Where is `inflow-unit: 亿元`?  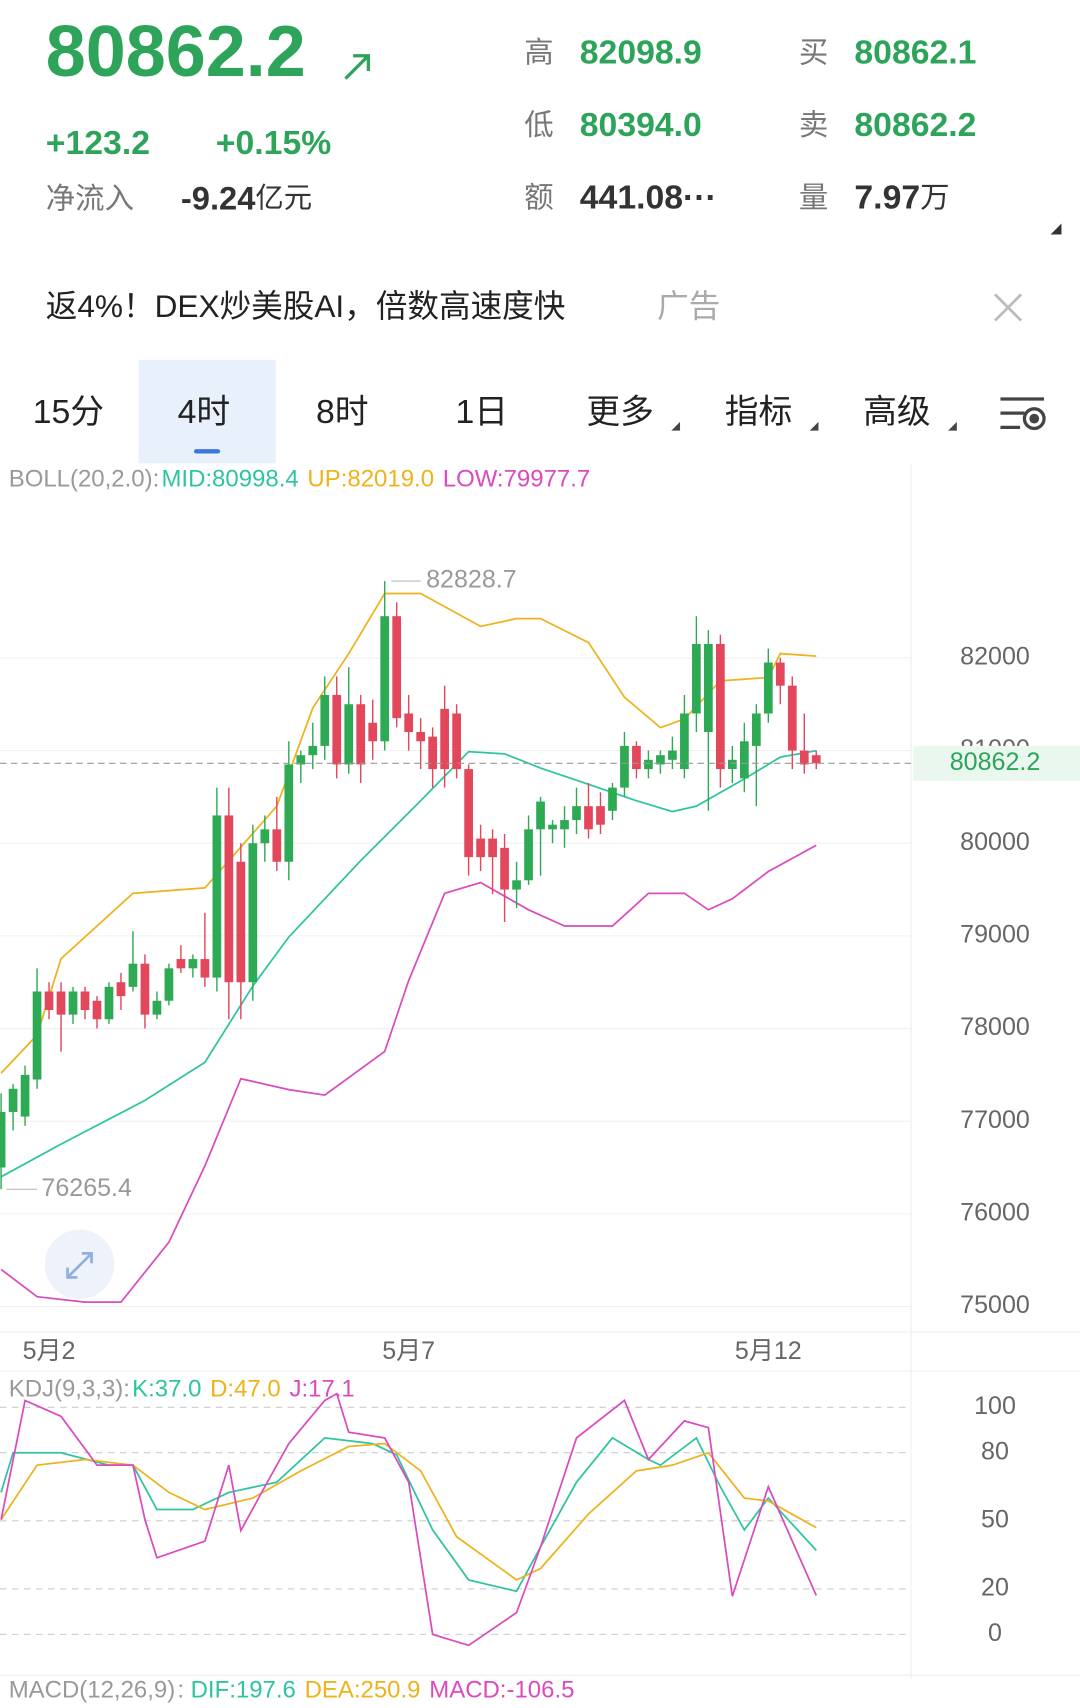 inflow-unit: 亿元 is located at coordinates (283, 199).